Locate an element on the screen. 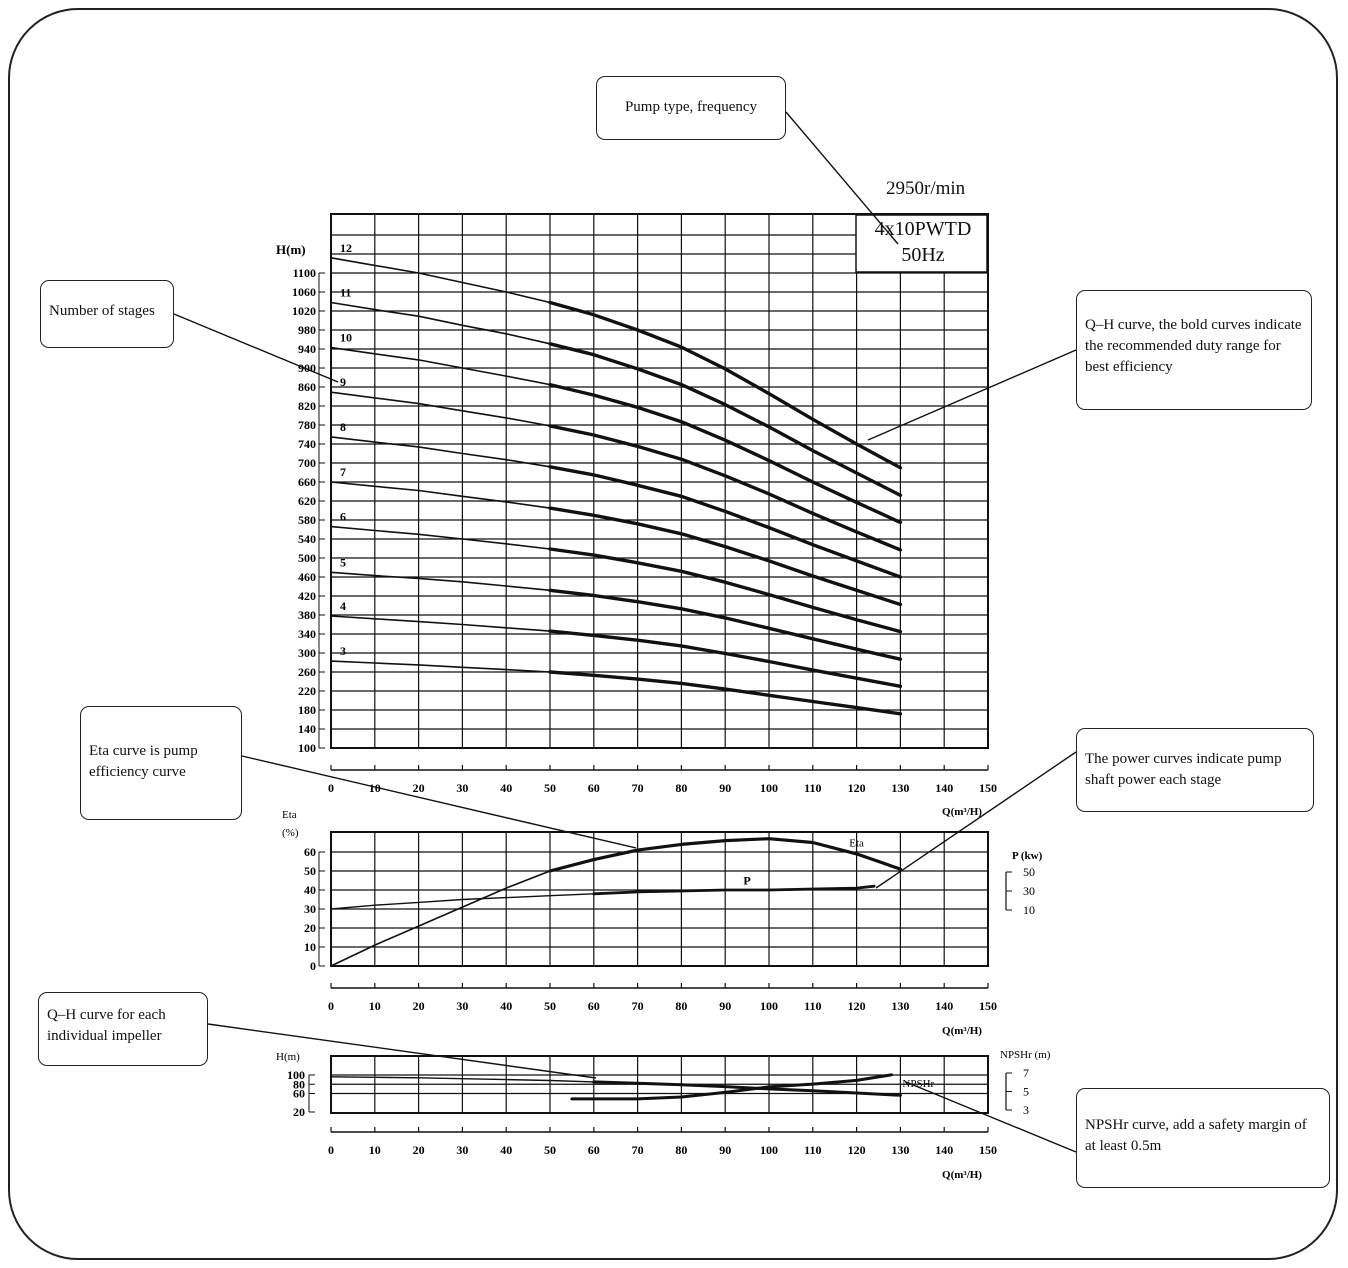 This screenshot has height=1268, width=1348. y-tick-label: 180 is located at coordinates (307, 710).